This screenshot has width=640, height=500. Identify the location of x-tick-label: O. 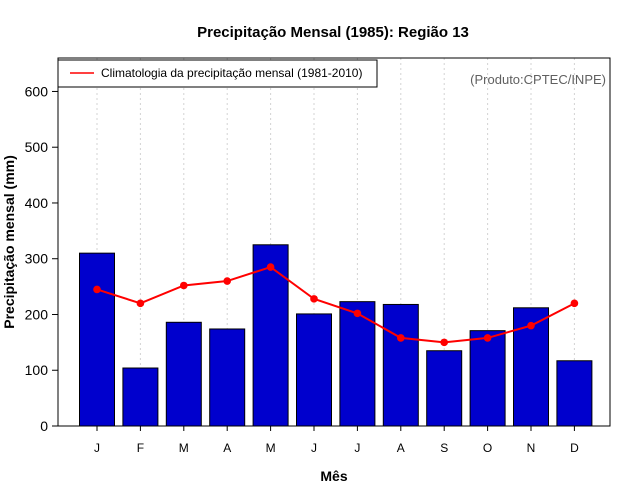
(487, 448).